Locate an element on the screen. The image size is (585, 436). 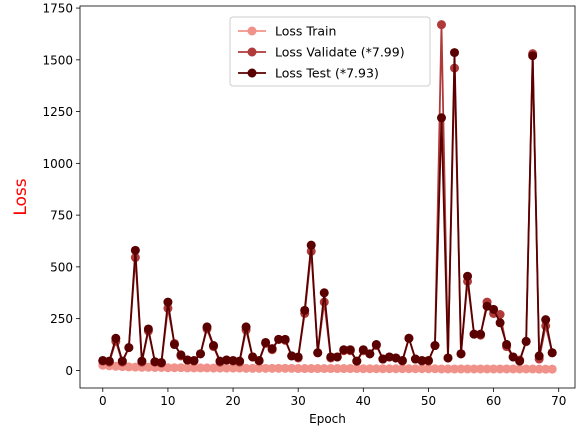
legend-box is located at coordinates (330, 51).